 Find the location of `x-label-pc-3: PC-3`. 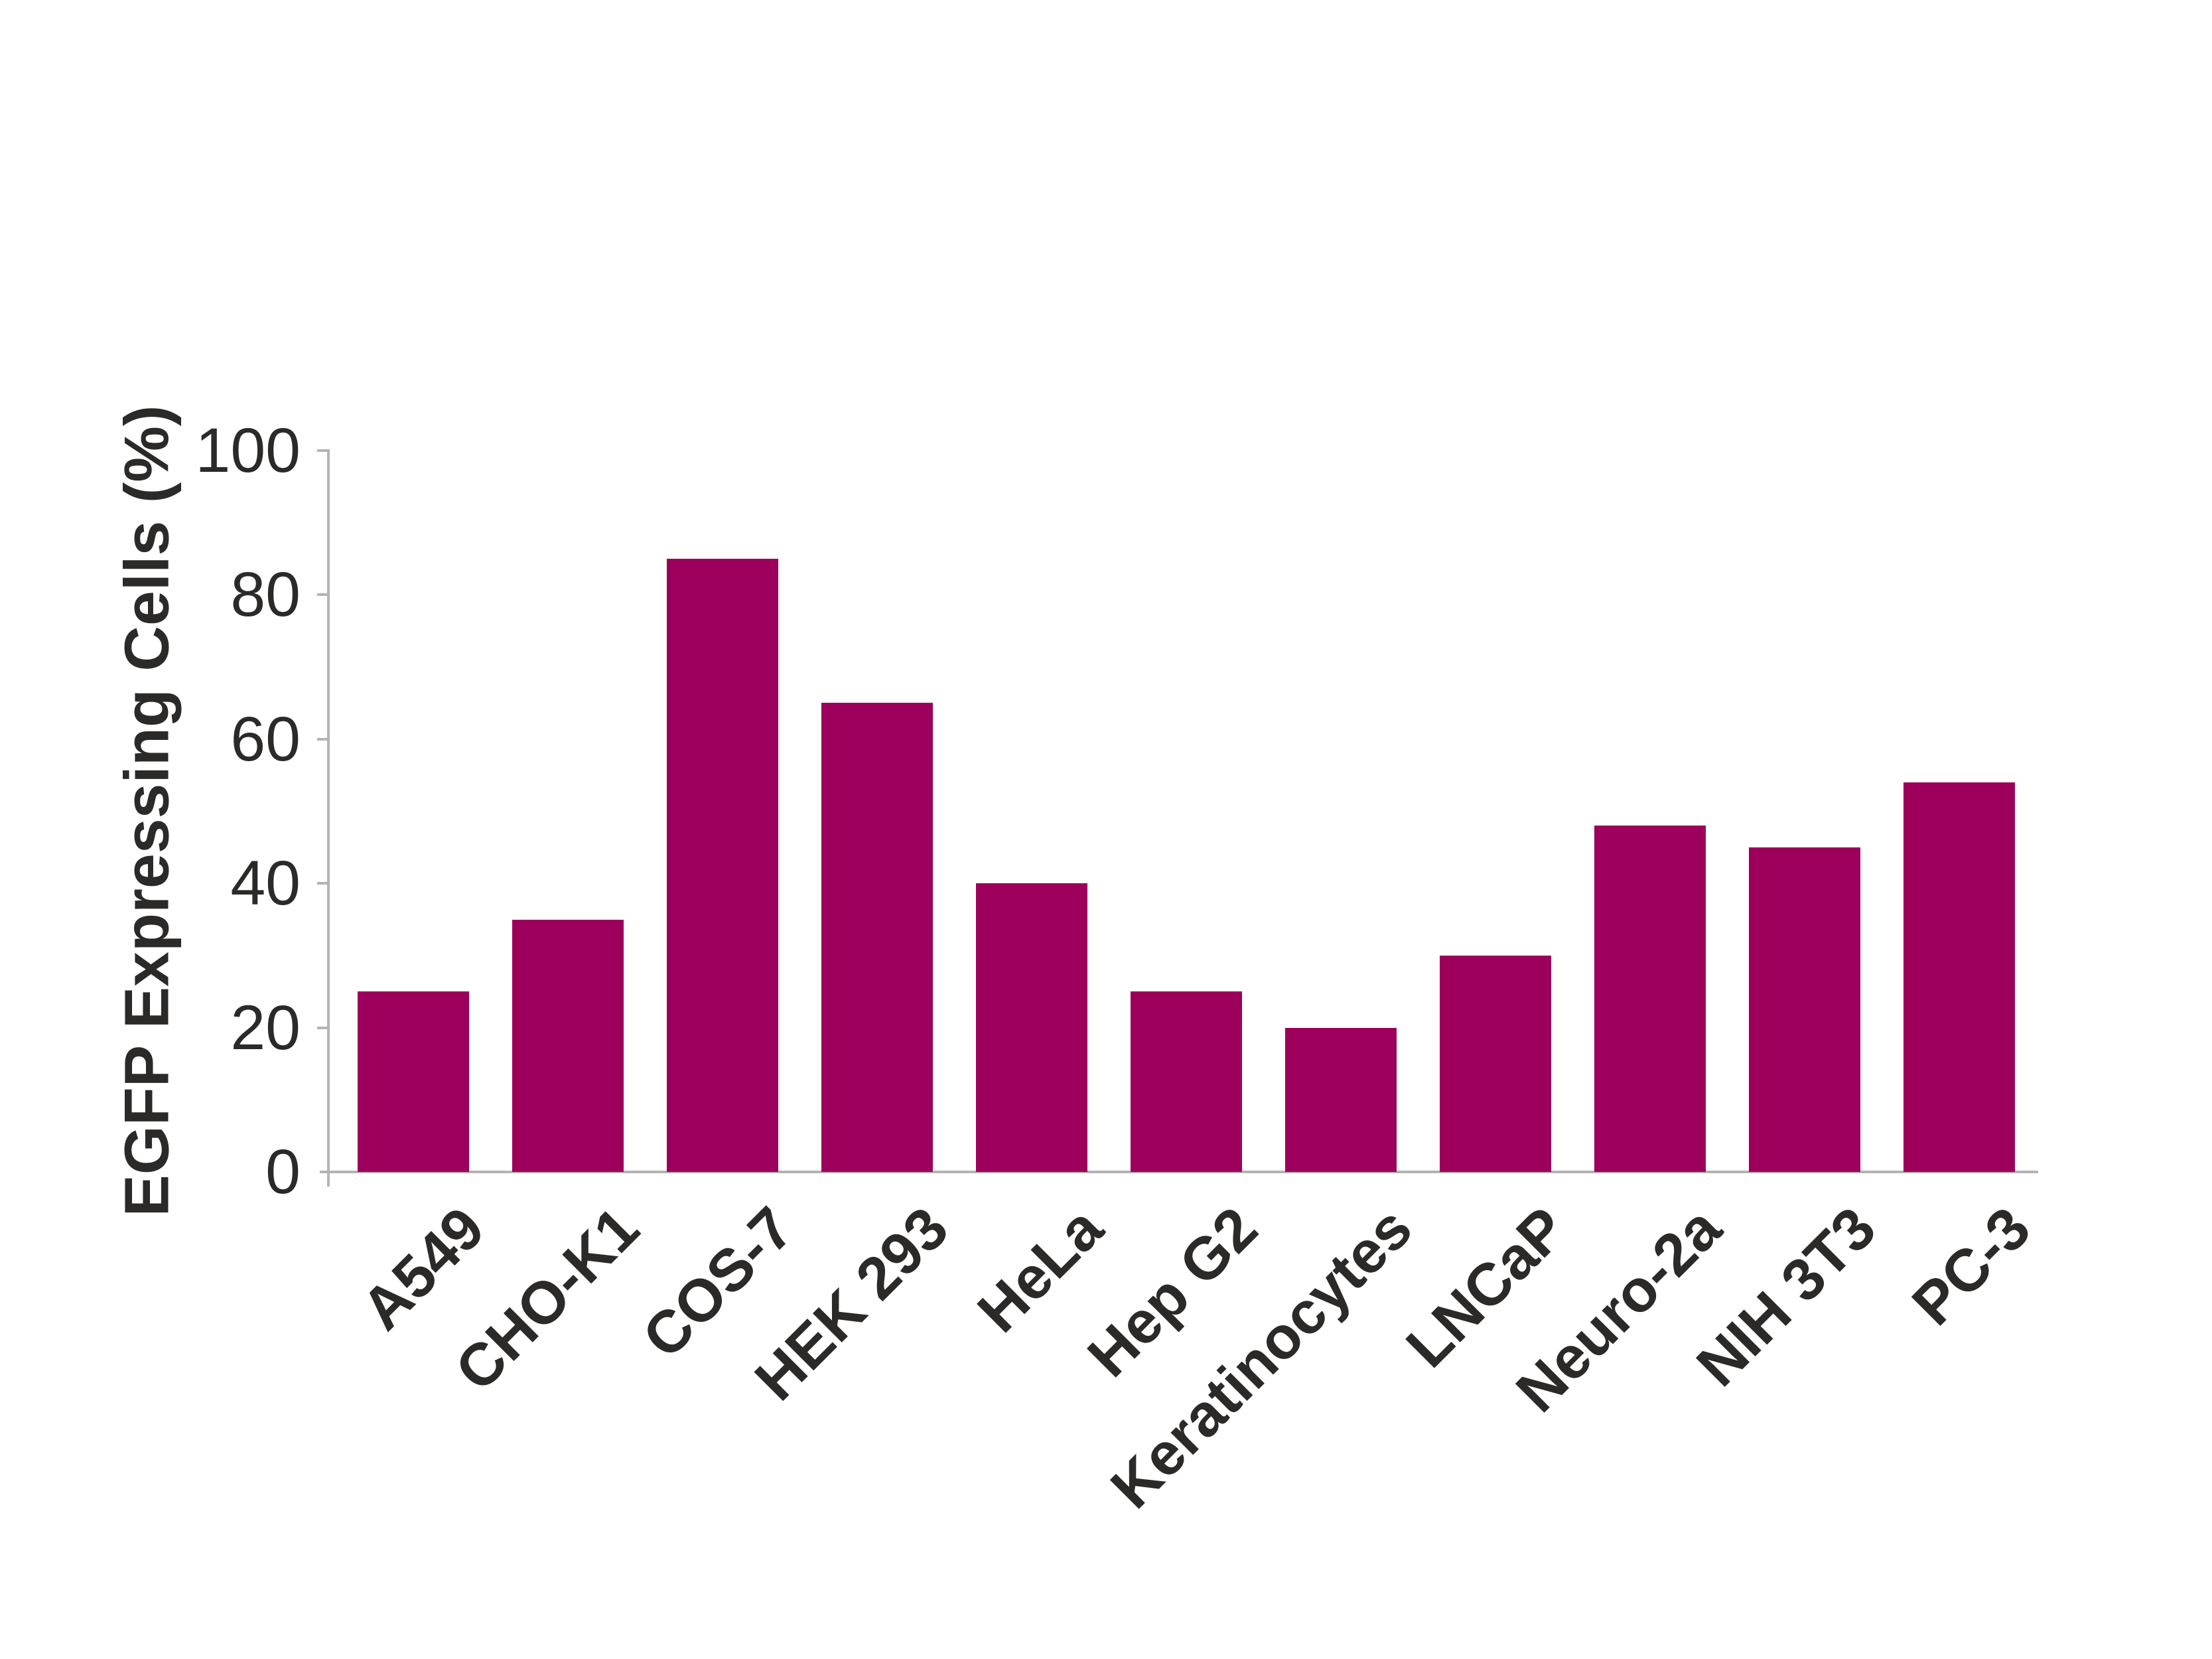

x-label-pc-3: PC-3 is located at coordinates (1971, 1266).